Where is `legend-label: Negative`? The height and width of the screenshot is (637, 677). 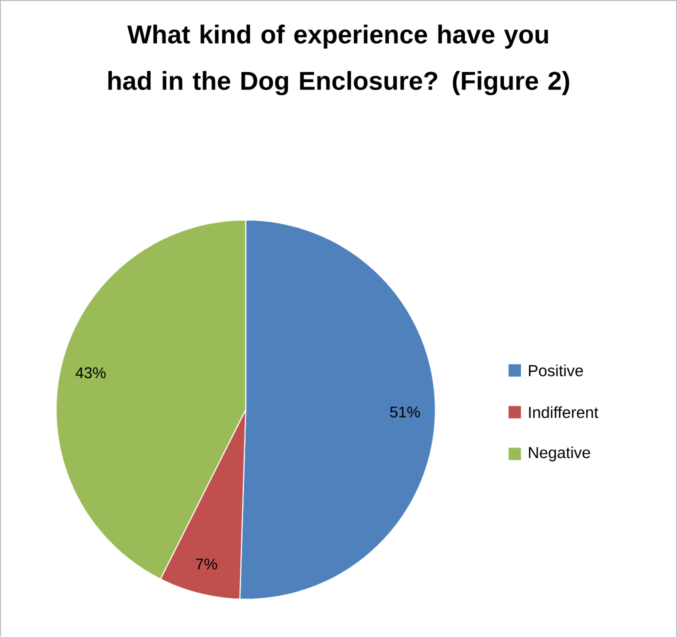
legend-label: Negative is located at coordinates (559, 454).